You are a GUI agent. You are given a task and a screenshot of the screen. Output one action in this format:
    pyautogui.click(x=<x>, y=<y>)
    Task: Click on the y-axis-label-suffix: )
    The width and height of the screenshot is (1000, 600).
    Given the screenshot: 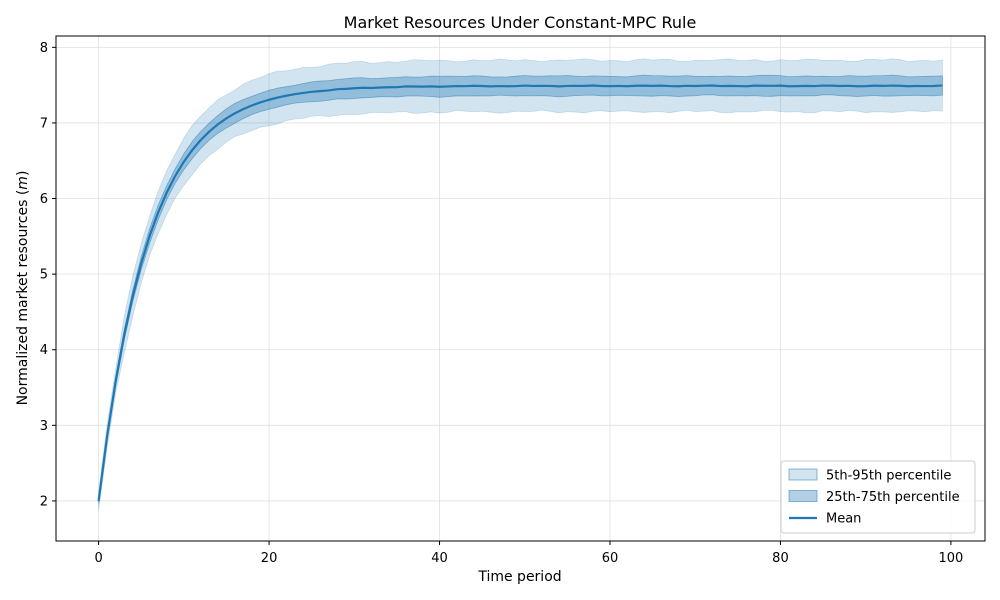 What is the action you would take?
    pyautogui.click(x=23, y=173)
    